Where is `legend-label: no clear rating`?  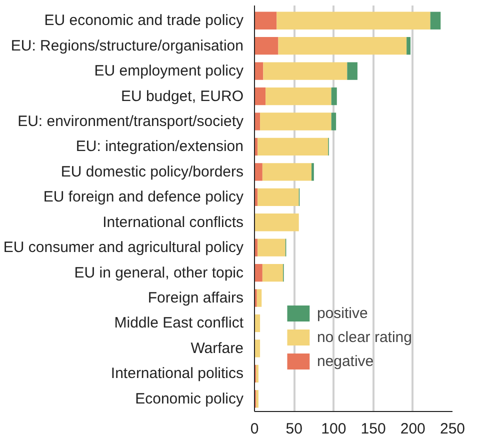
legend-label: no clear rating is located at coordinates (364, 337).